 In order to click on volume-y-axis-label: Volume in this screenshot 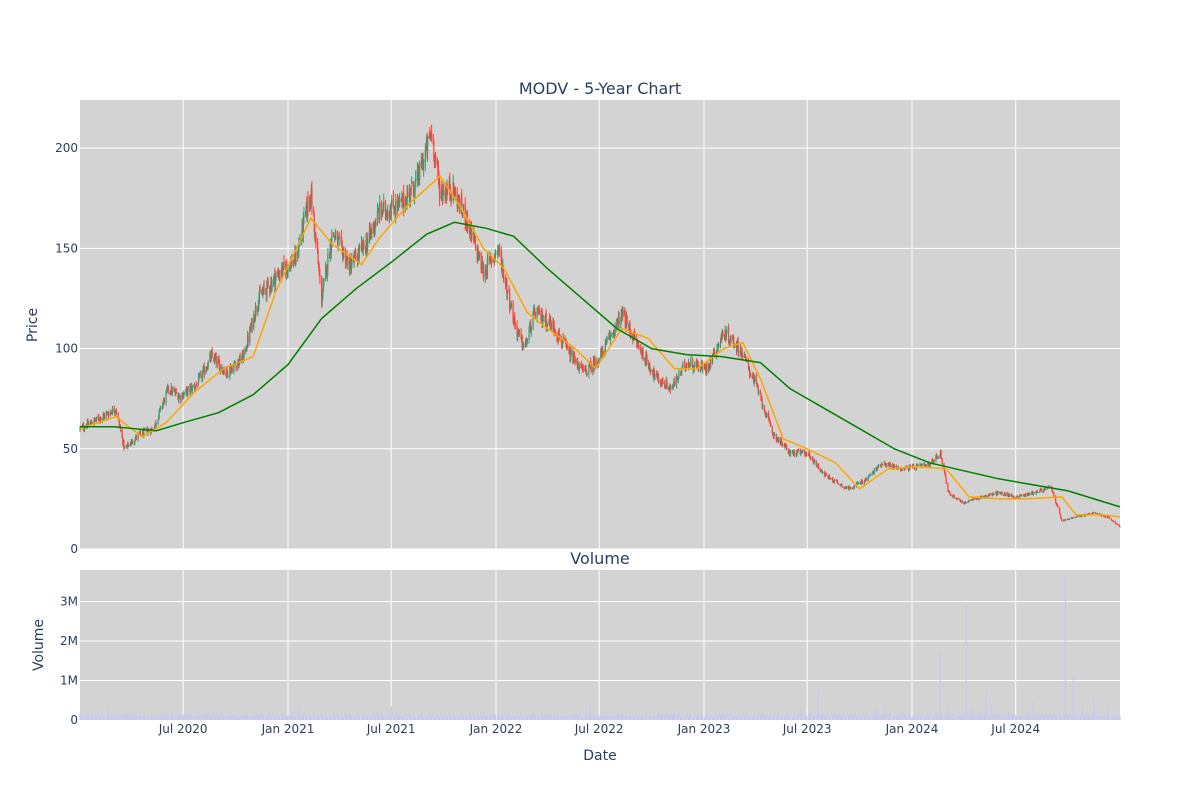, I will do `click(39, 645)`.